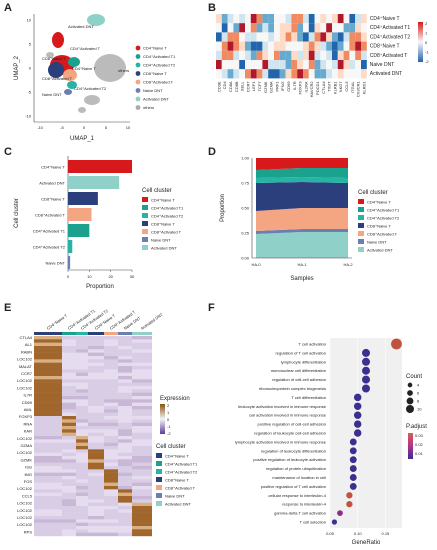  I want to click on heatmap-cluster-legend-swatch, so click(159, 495).